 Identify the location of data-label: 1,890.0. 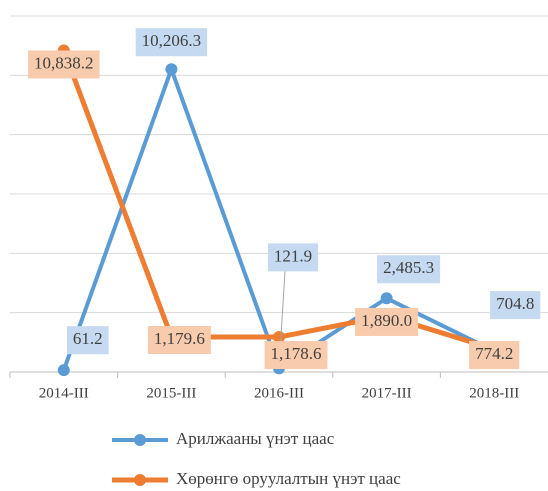
(387, 321).